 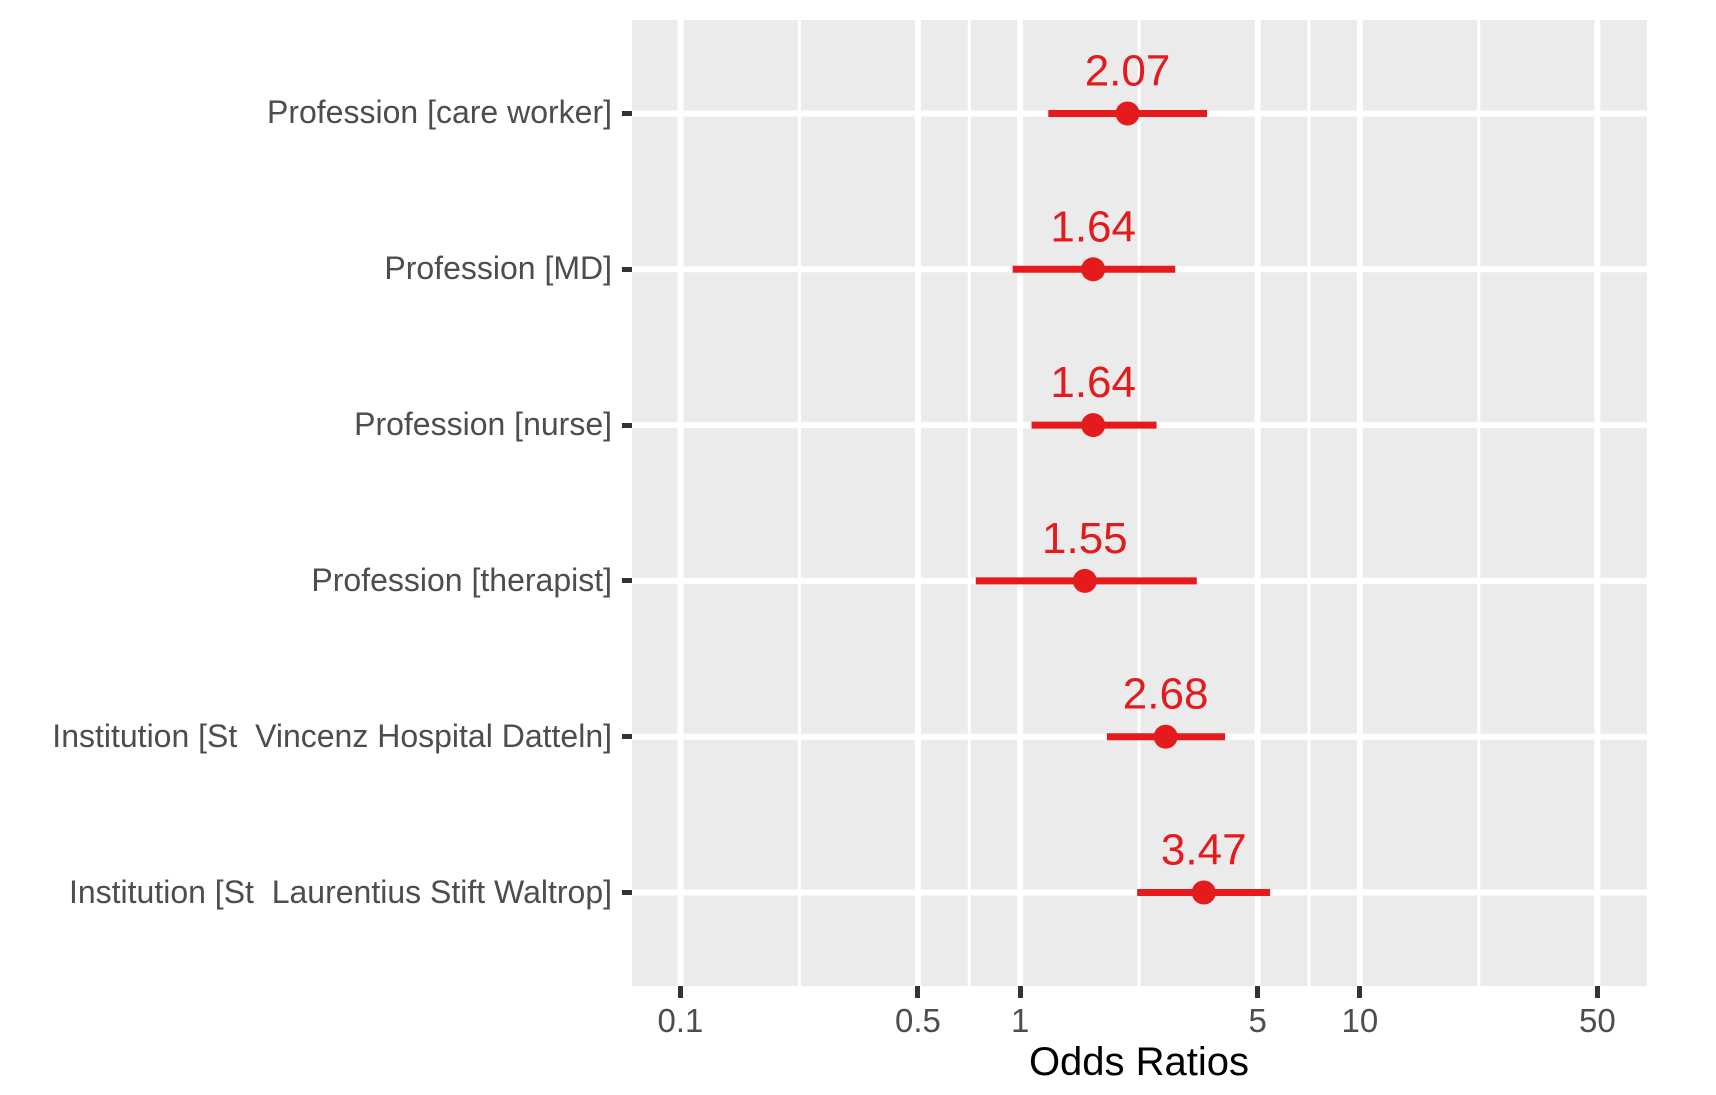 What do you see at coordinates (1128, 70) in the screenshot?
I see `odds-ratio-value-label: 2.07` at bounding box center [1128, 70].